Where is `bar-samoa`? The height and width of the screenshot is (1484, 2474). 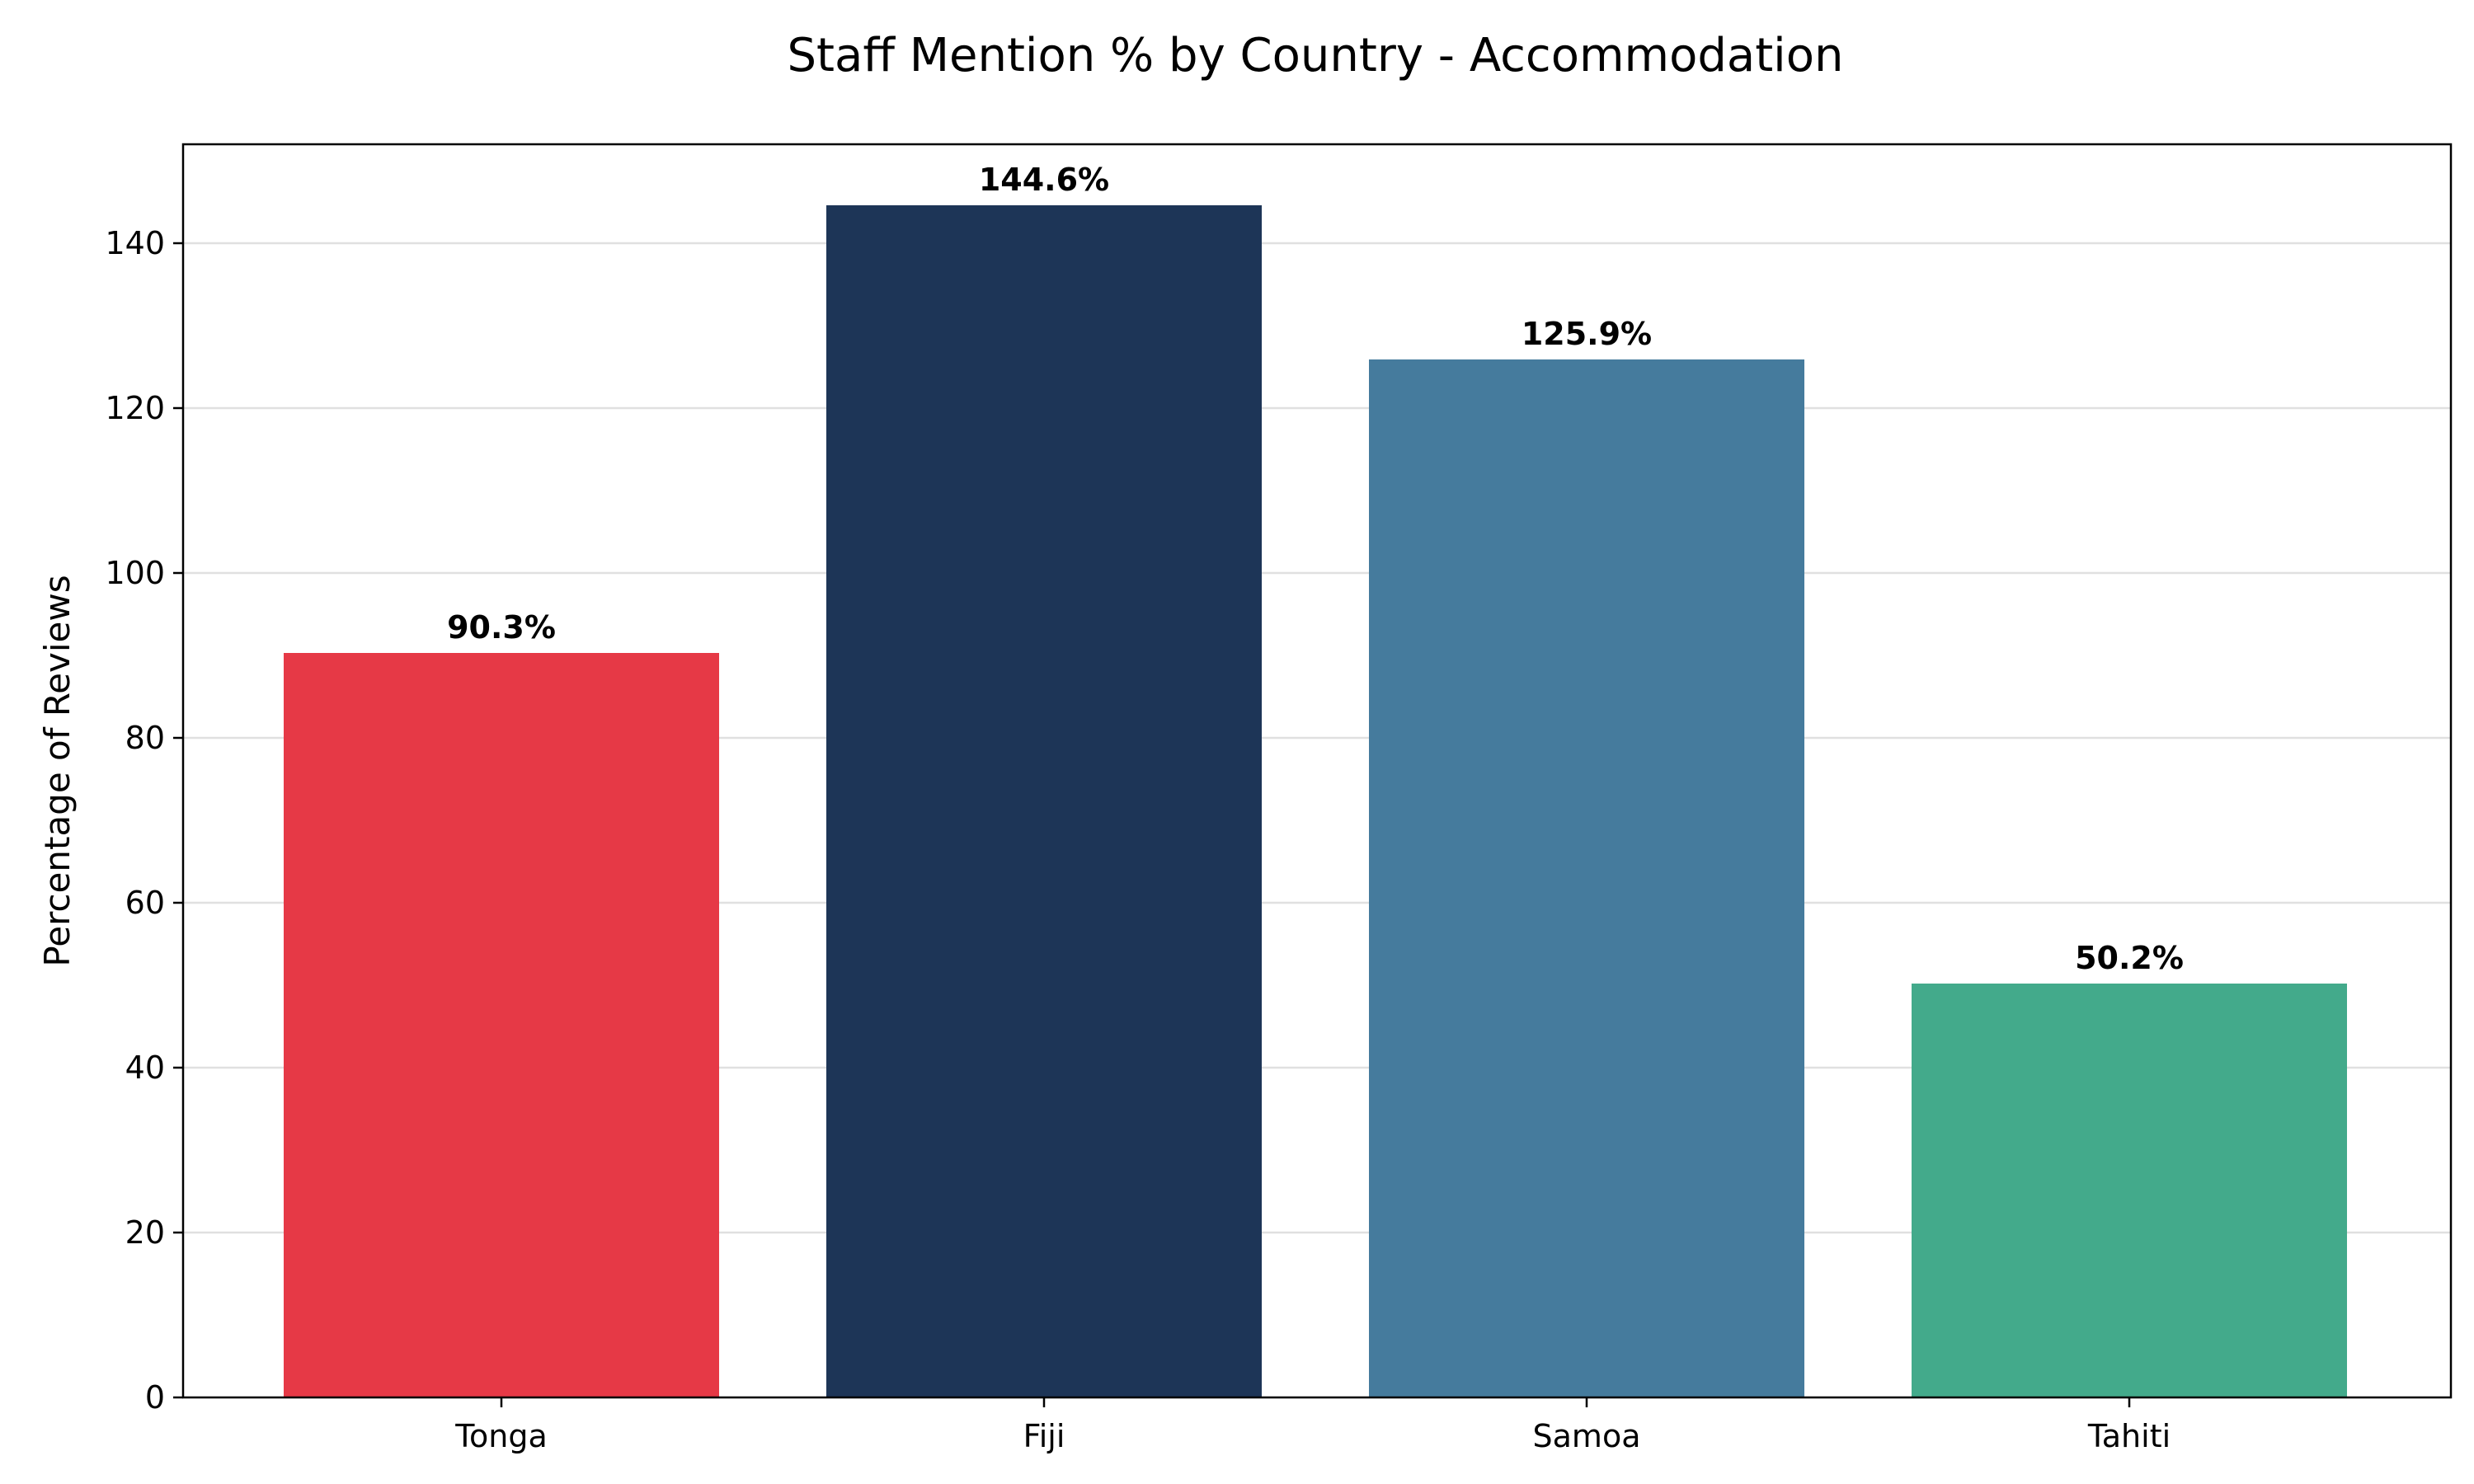
bar-samoa is located at coordinates (1586, 878).